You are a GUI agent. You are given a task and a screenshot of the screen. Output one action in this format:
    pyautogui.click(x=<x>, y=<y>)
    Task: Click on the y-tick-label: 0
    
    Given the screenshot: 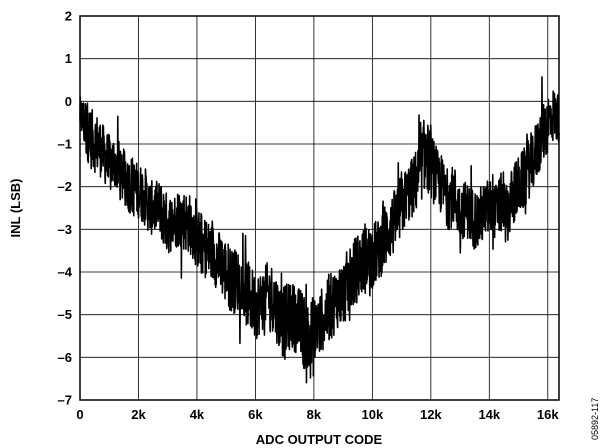 What is the action you would take?
    pyautogui.click(x=68, y=101)
    